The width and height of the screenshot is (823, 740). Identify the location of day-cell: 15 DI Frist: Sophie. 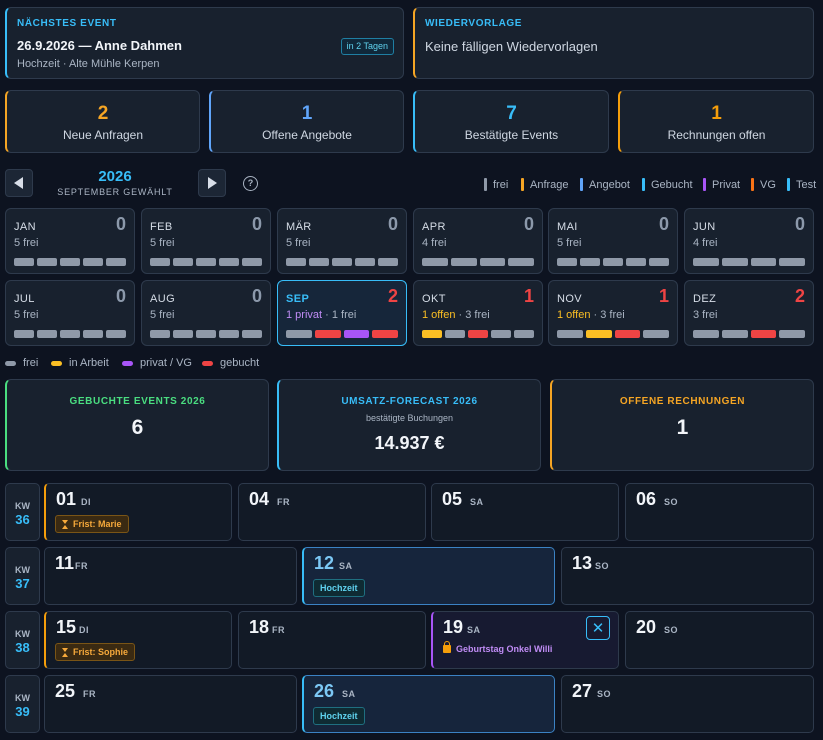
(138, 640).